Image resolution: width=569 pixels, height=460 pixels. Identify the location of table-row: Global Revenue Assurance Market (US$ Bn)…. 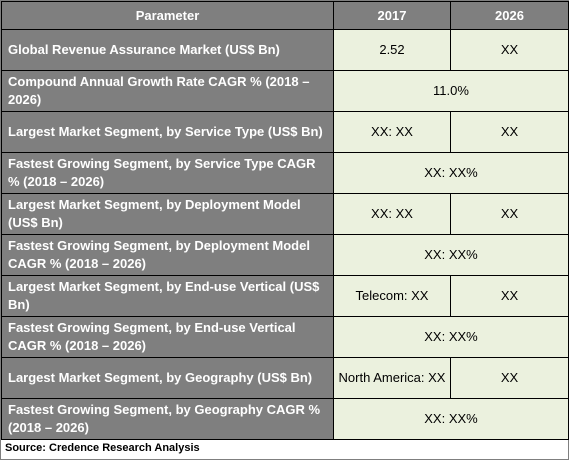
(285, 50).